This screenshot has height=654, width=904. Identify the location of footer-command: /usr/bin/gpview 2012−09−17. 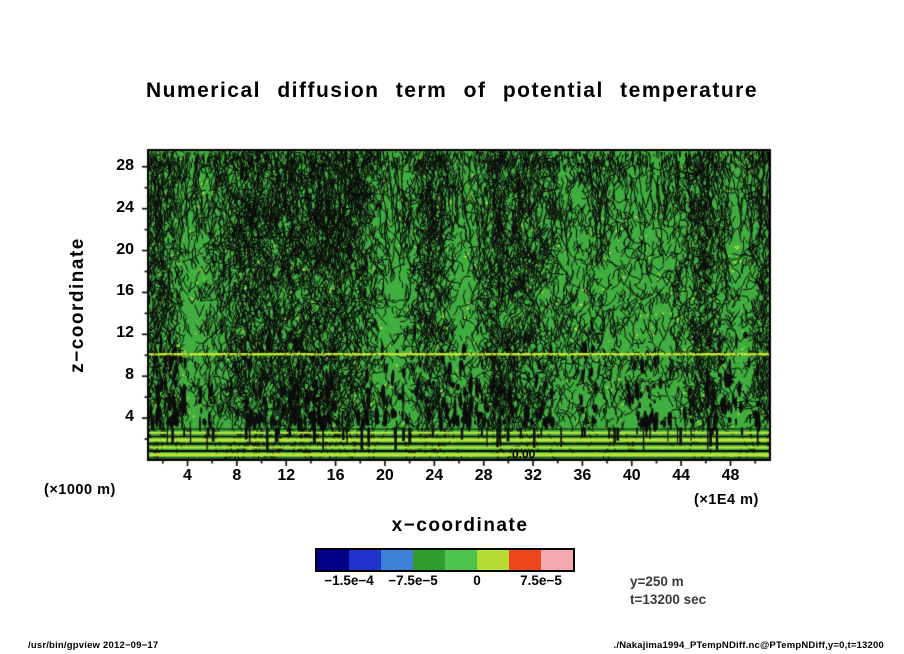
(93, 645).